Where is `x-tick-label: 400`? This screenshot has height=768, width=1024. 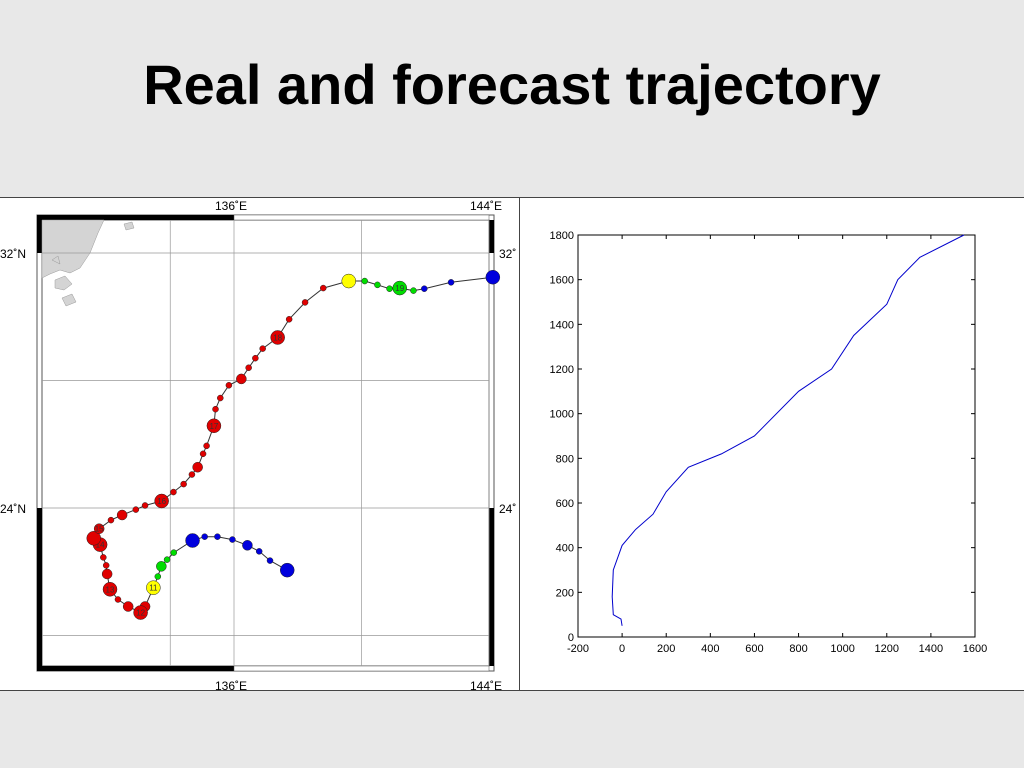 x-tick-label: 400 is located at coordinates (710, 649).